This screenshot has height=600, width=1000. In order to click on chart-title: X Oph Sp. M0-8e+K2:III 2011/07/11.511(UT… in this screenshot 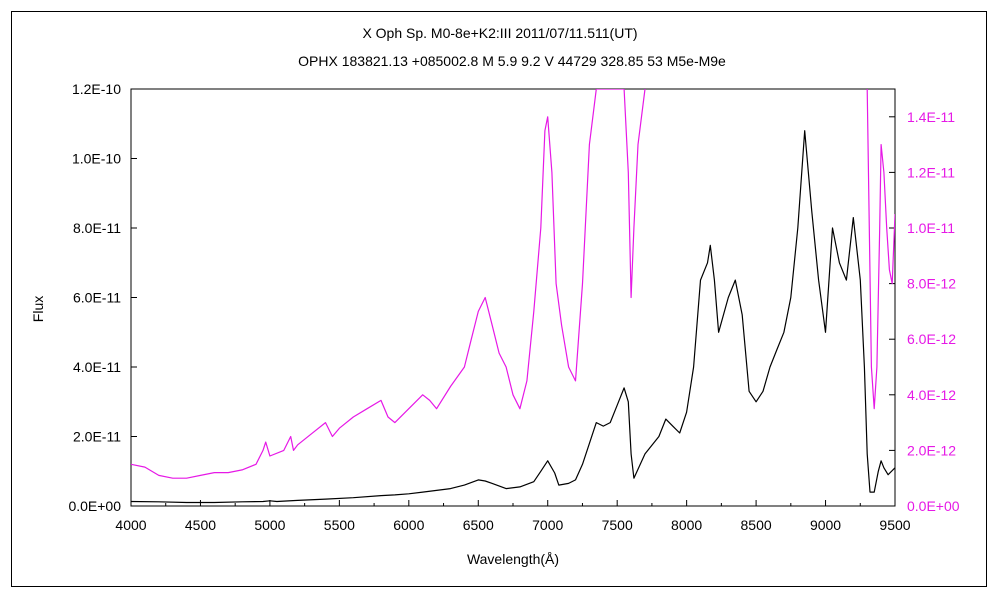, I will do `click(499, 33)`.